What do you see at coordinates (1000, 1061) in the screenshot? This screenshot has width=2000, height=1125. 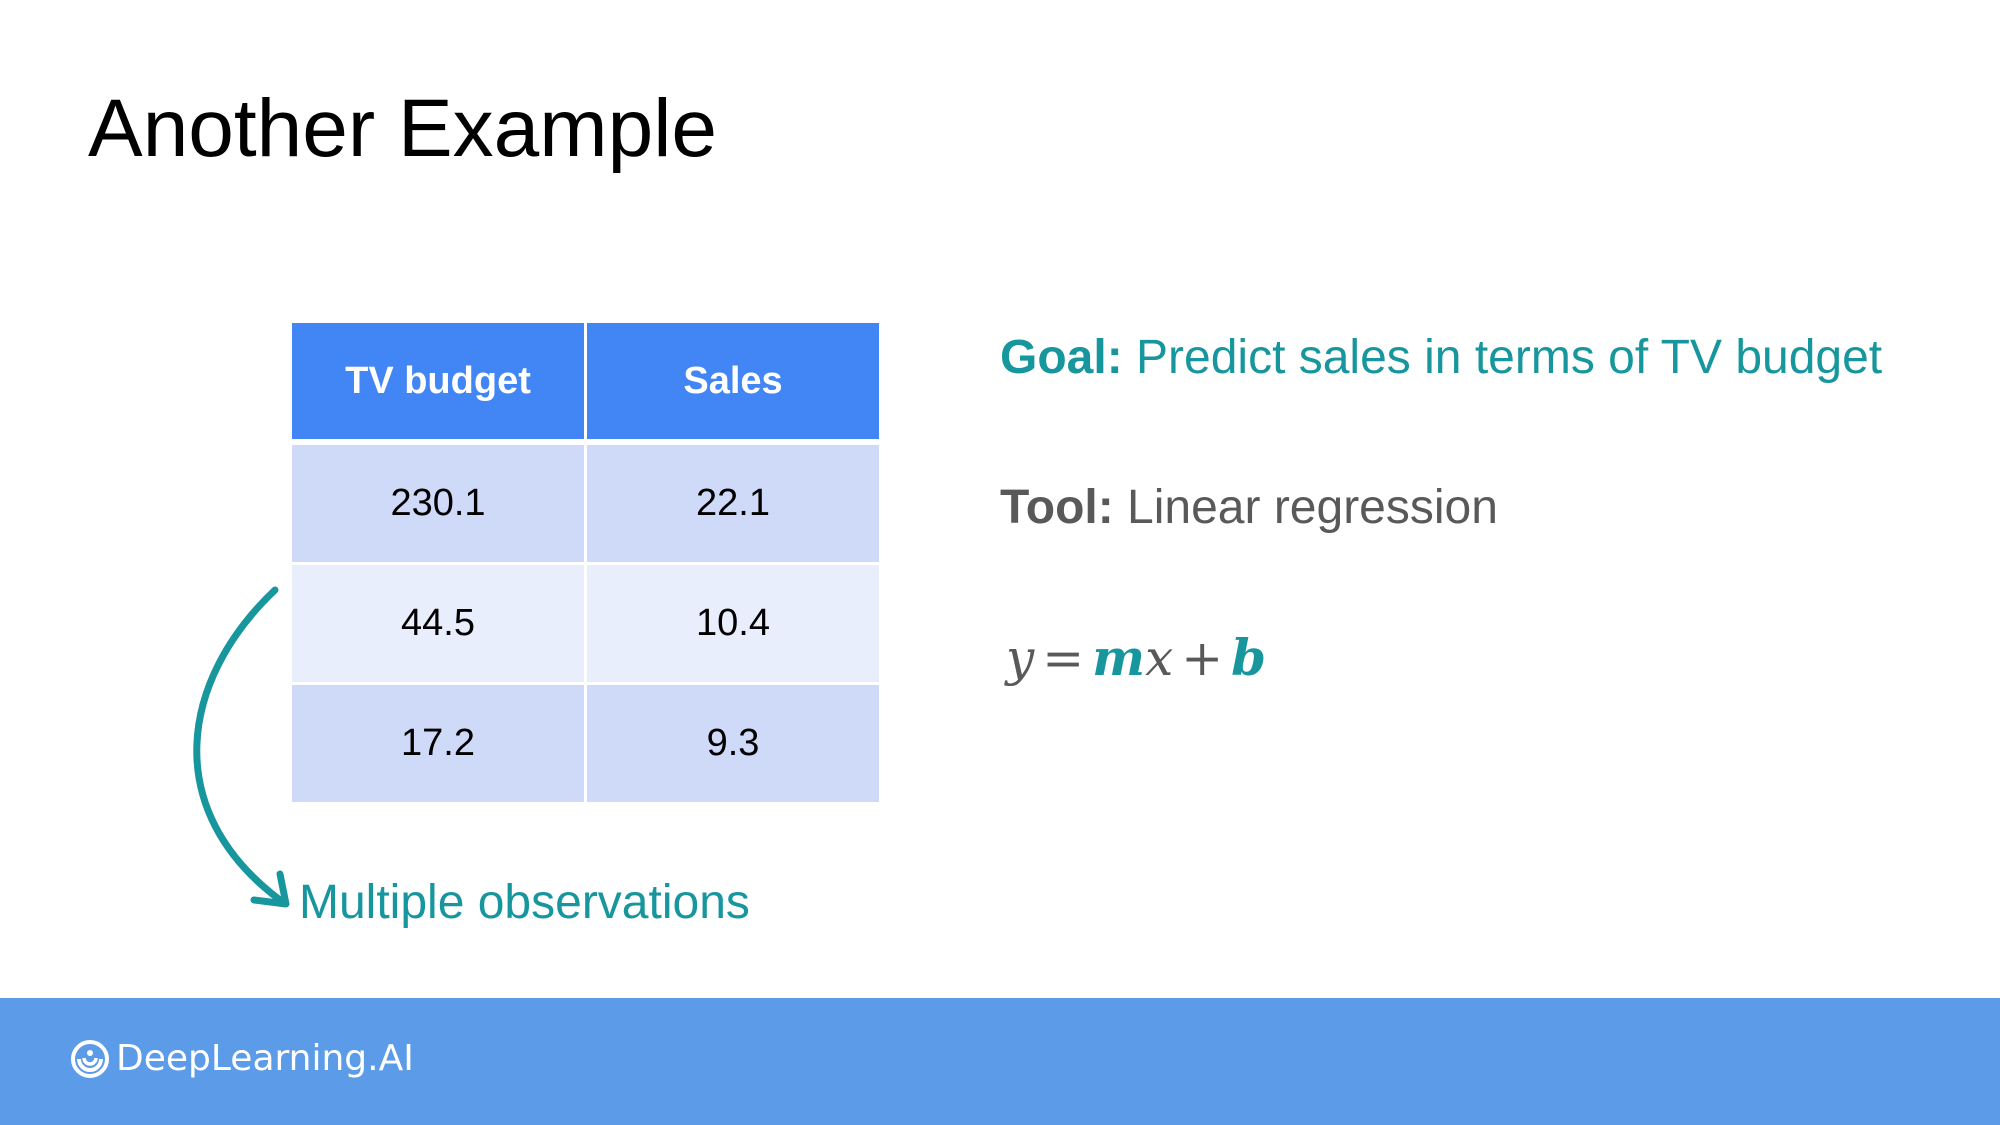 I see `footer-bar: DeepLearning.AI` at bounding box center [1000, 1061].